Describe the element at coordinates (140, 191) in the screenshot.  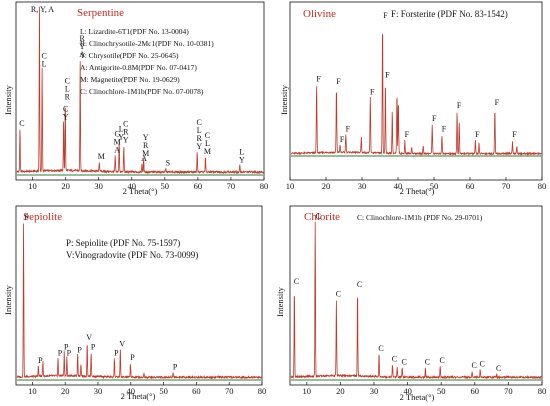
I see `serpentine-x-axis-label: 2 Theta(°)` at that location.